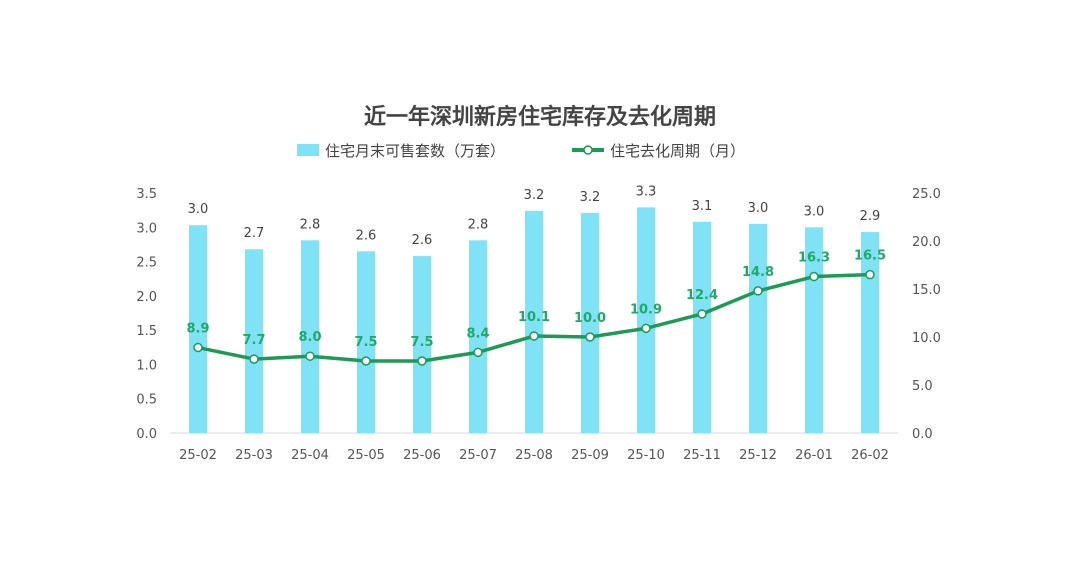 Image resolution: width=1080 pixels, height=573 pixels. I want to click on x-tick-label: 25-05, so click(366, 455).